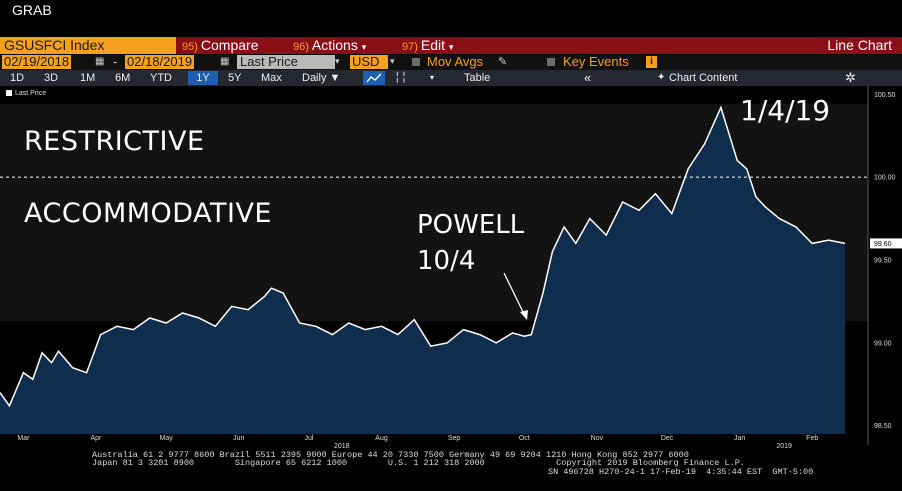 Image resolution: width=902 pixels, height=491 pixels. I want to click on chart-content-button: Chart Content, so click(703, 78).